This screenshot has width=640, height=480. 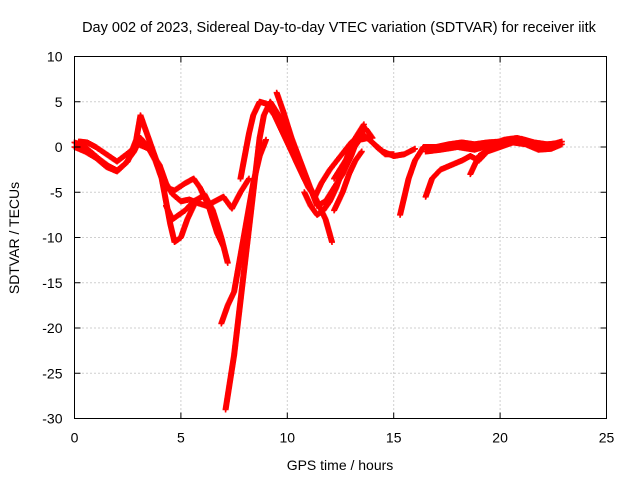 What do you see at coordinates (184, 208) in the screenshot?
I see `series-s4` at bounding box center [184, 208].